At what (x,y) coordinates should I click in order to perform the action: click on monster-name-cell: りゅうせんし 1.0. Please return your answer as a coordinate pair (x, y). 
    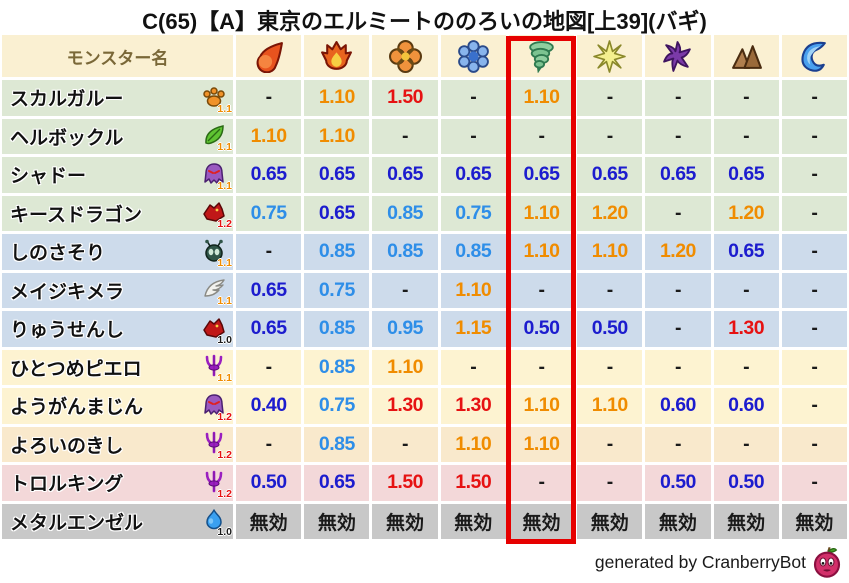
    Looking at the image, I should click on (117, 329).